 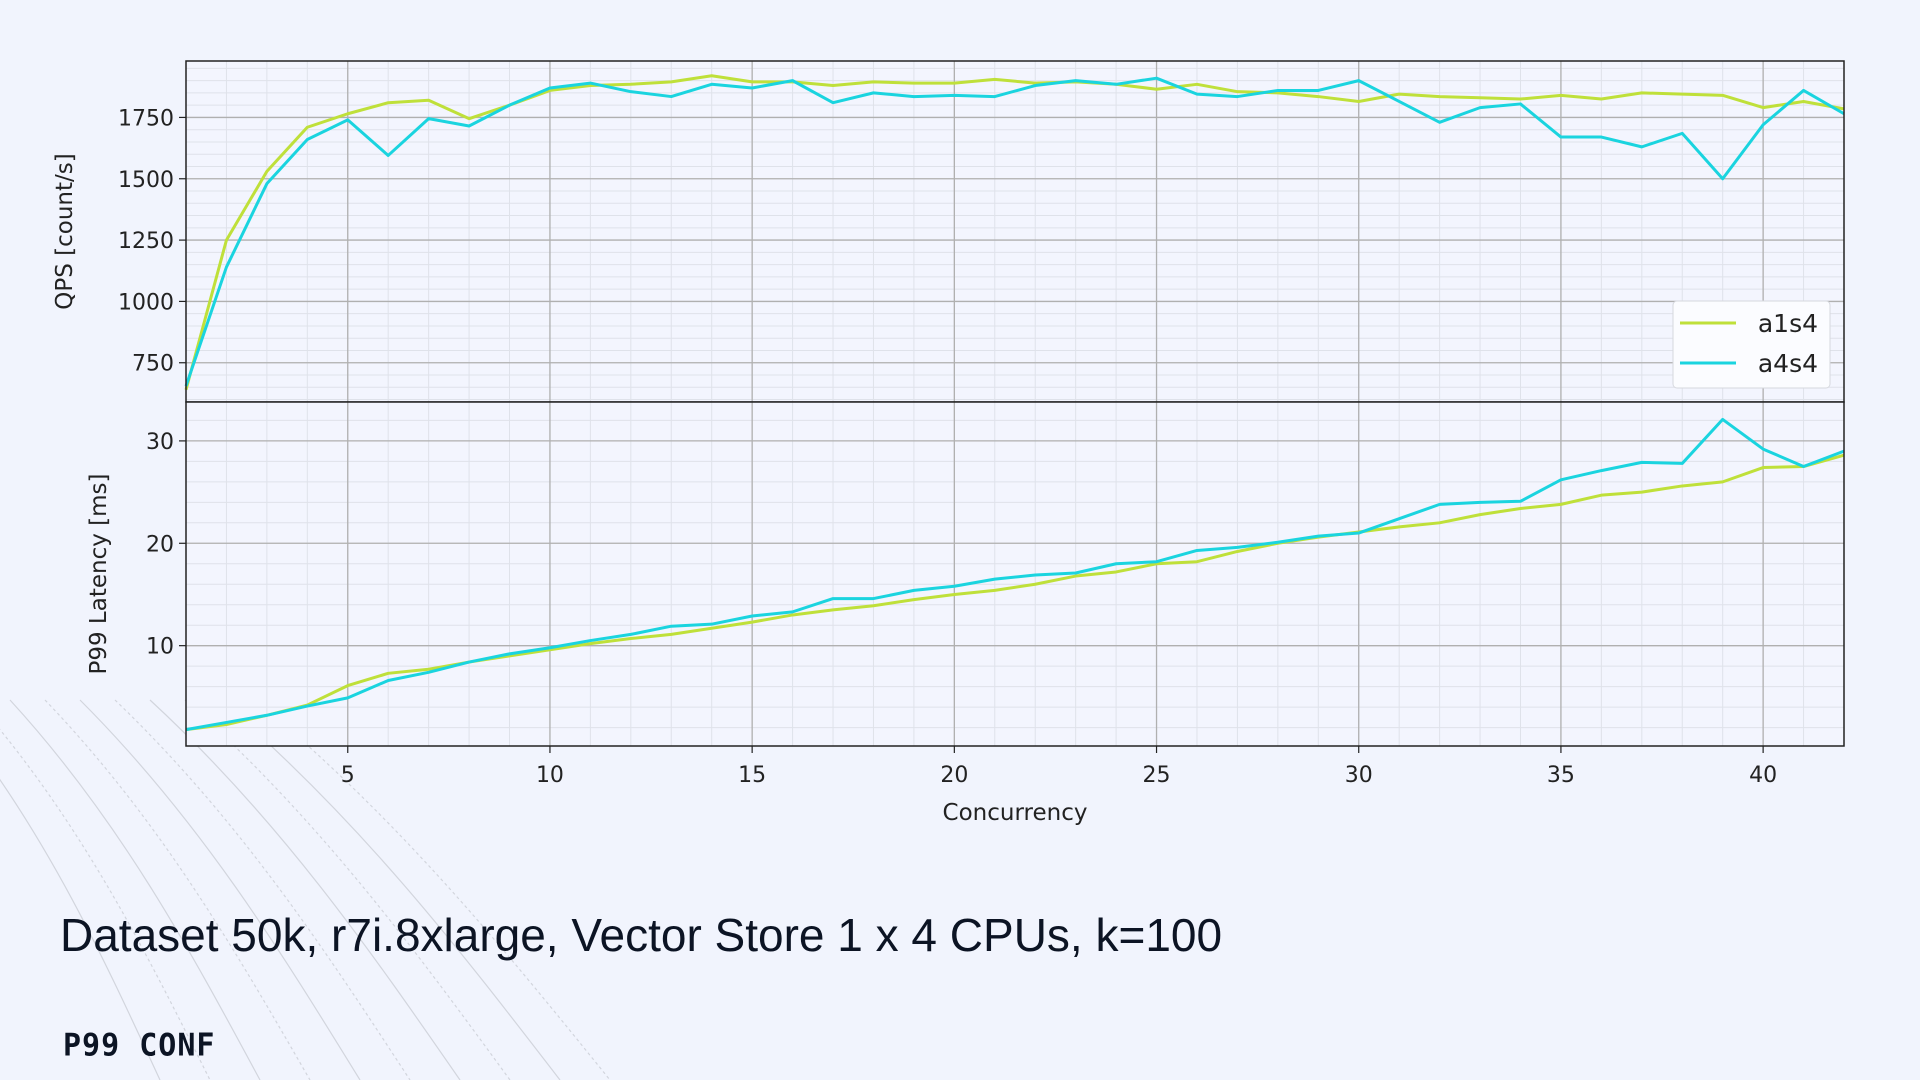 What do you see at coordinates (752, 775) in the screenshot?
I see `x-tick-label: 15` at bounding box center [752, 775].